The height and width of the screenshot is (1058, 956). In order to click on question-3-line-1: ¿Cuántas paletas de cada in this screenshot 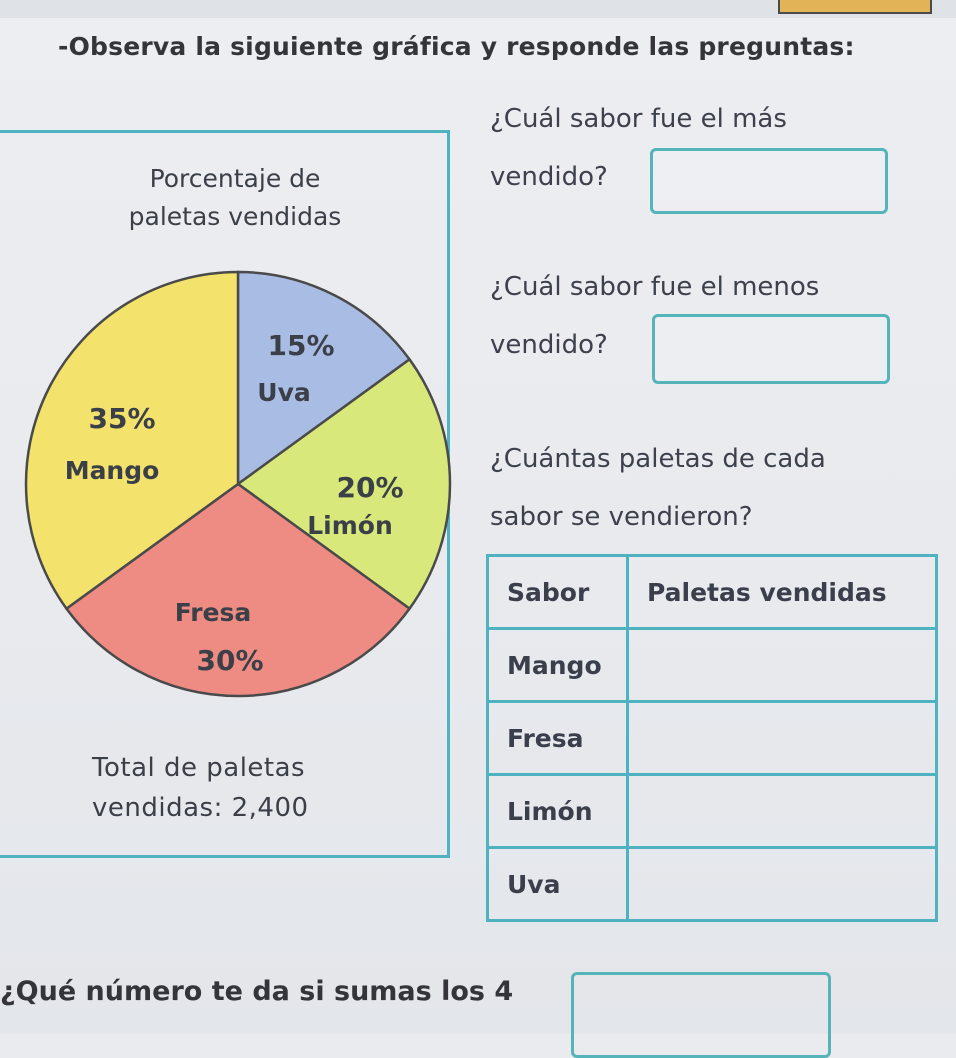, I will do `click(658, 459)`.